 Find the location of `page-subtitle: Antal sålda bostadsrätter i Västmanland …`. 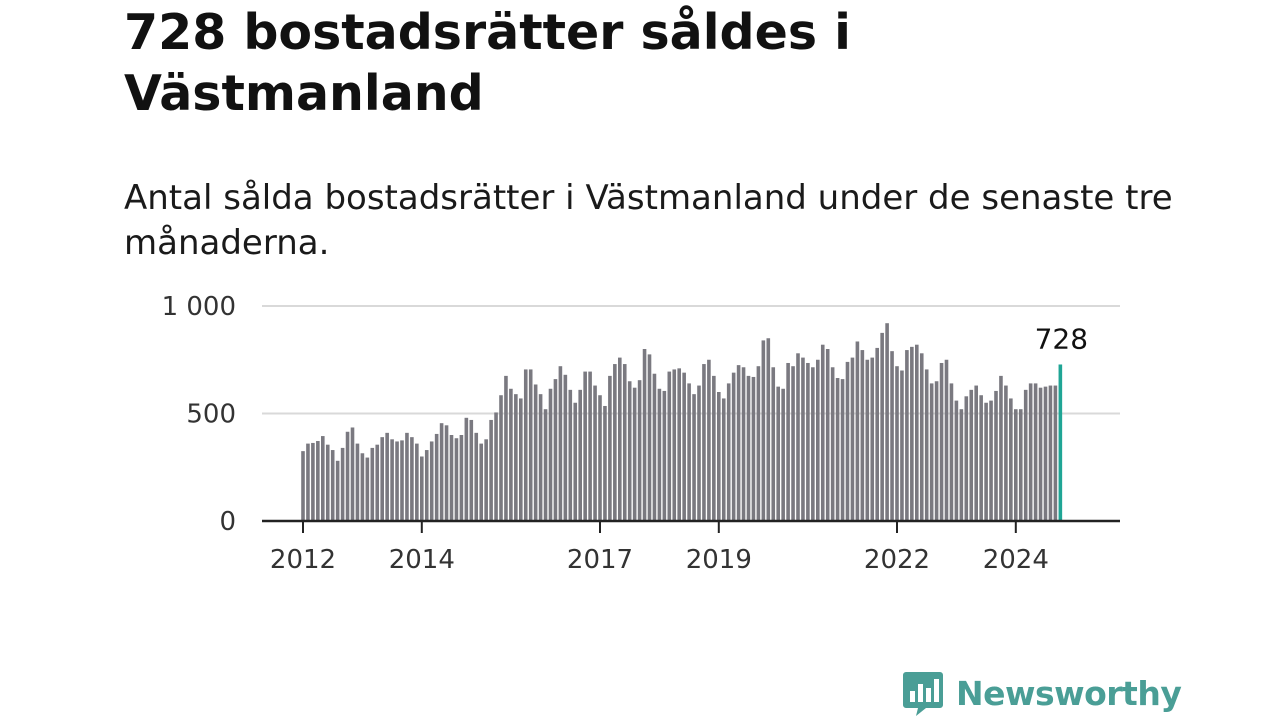

page-subtitle: Antal sålda bostadsrätter i Västmanland … is located at coordinates (648, 220).